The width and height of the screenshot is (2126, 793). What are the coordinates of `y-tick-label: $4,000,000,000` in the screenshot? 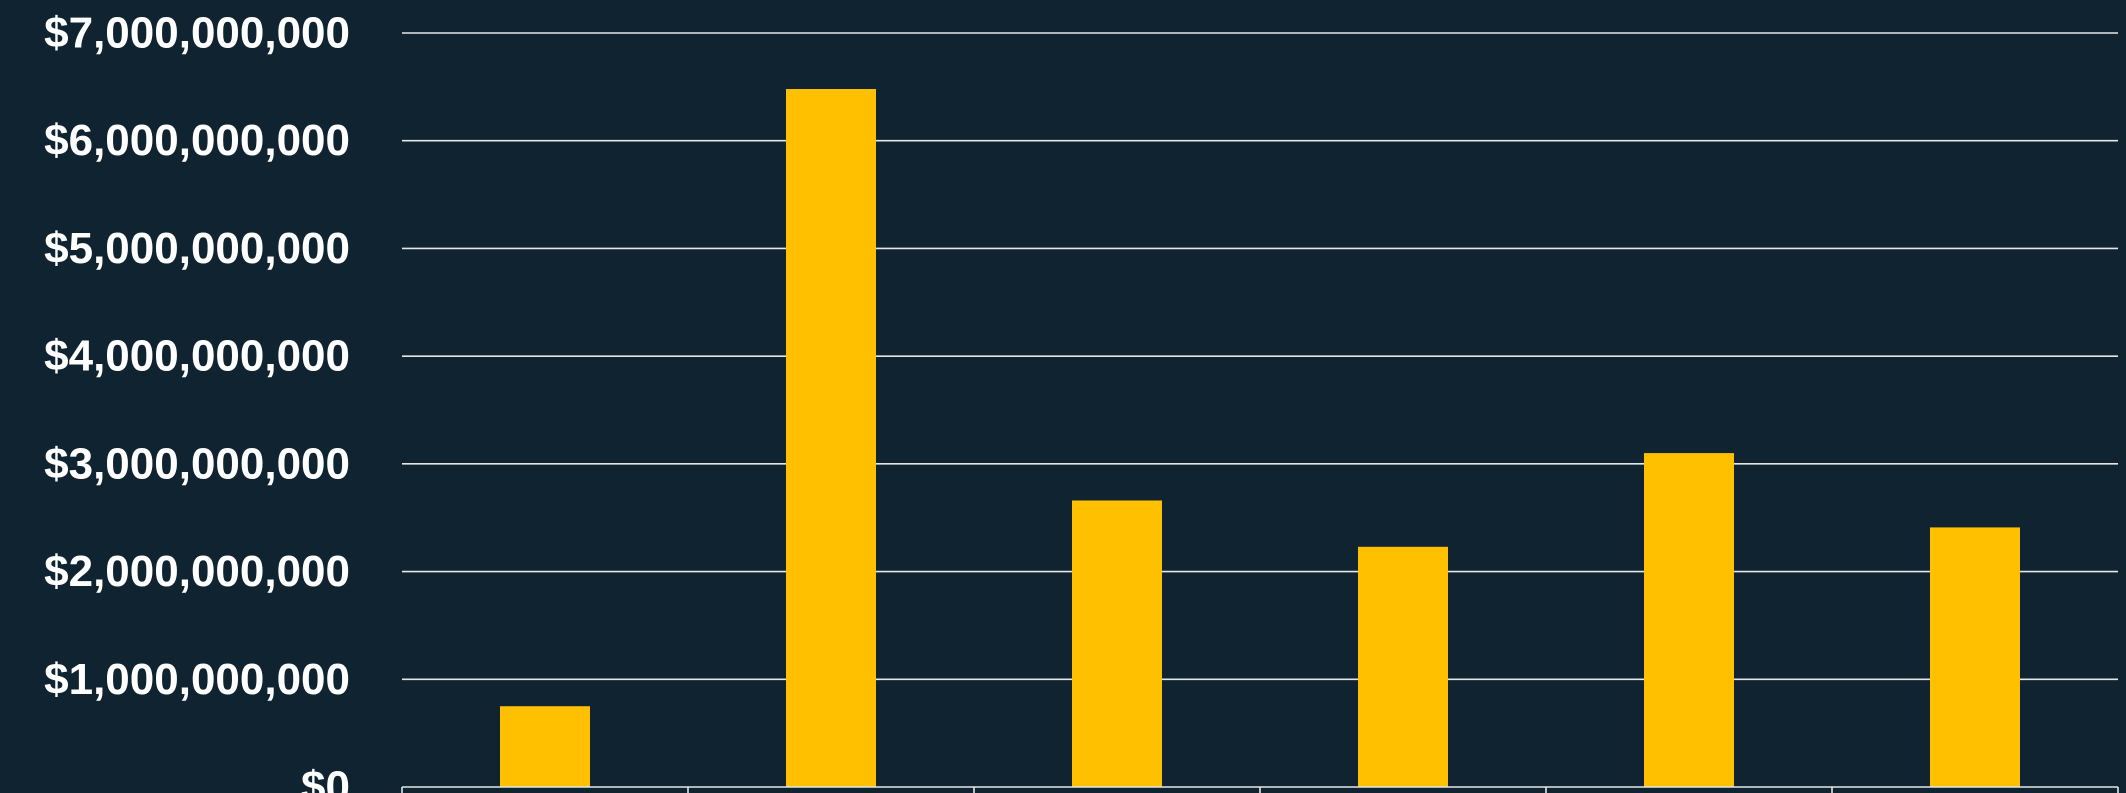 It's located at (197, 356).